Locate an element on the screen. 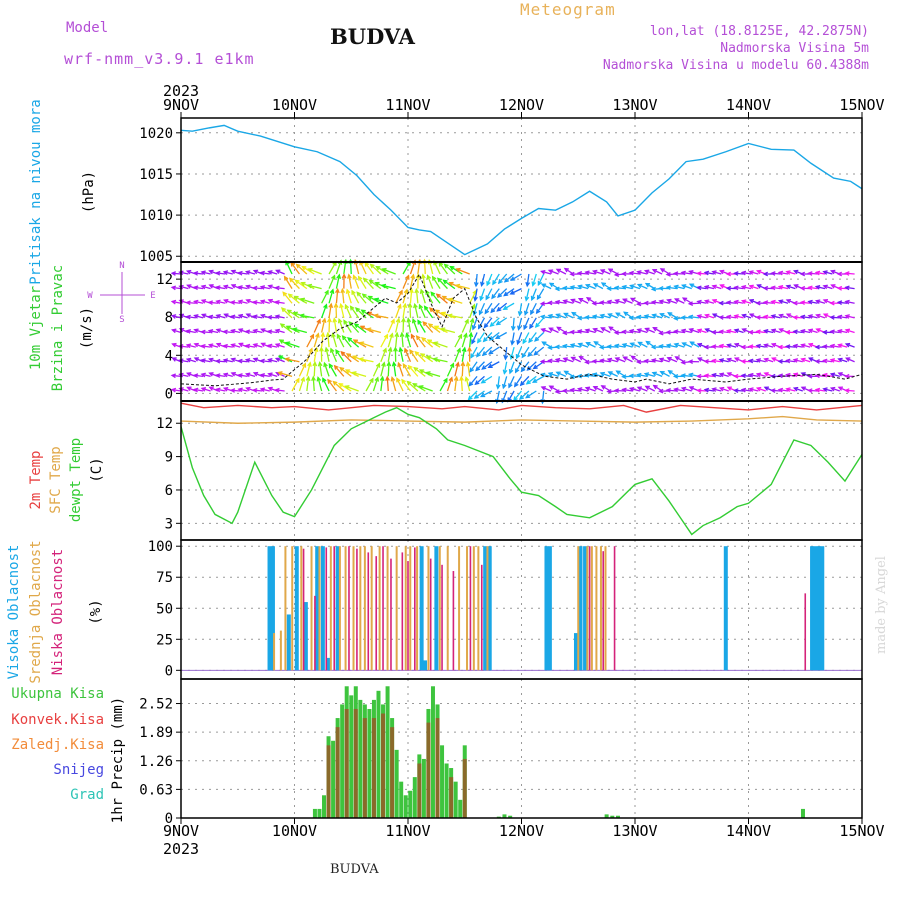 The width and height of the screenshot is (900, 900). model-altitude-text: Nadmorska Visina u modelu 60.4388m is located at coordinates (735, 65).